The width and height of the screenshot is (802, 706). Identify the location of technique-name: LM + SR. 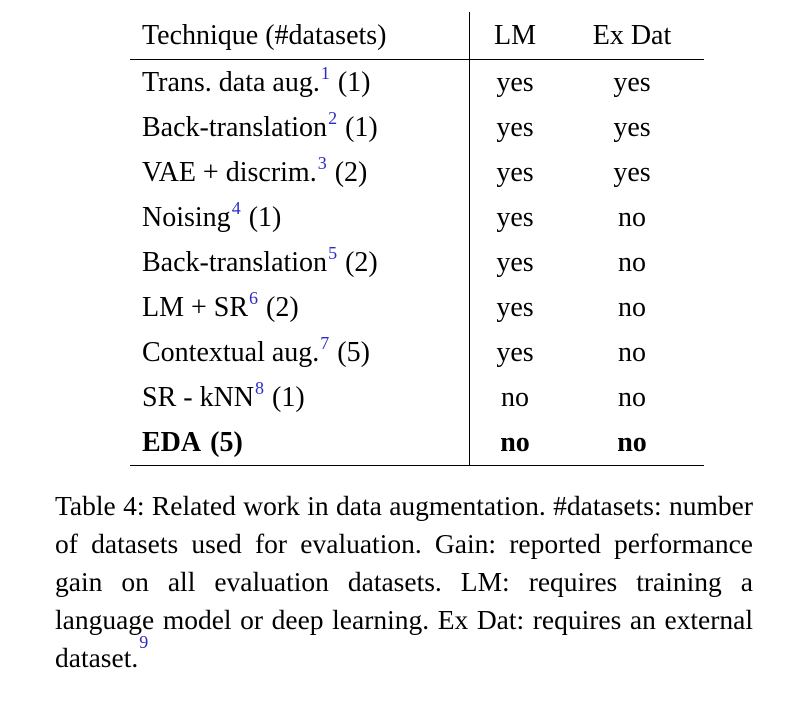
(195, 307).